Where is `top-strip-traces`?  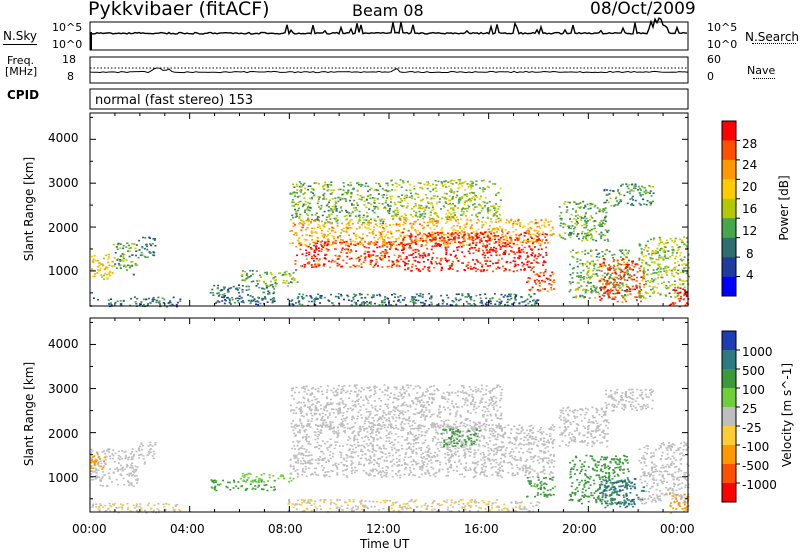
top-strip-traces is located at coordinates (389, 45).